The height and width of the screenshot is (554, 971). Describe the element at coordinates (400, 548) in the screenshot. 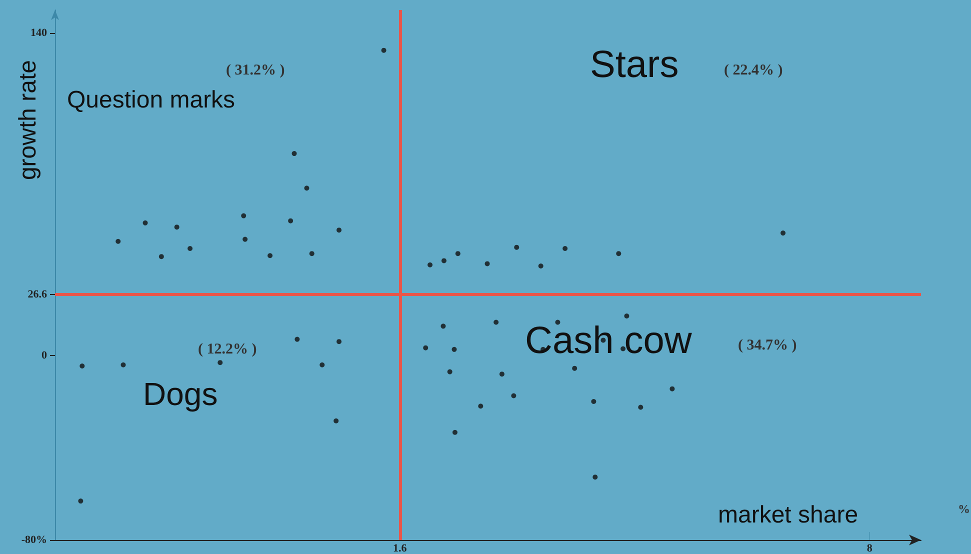

I see `x-tick-label: 1.6` at that location.